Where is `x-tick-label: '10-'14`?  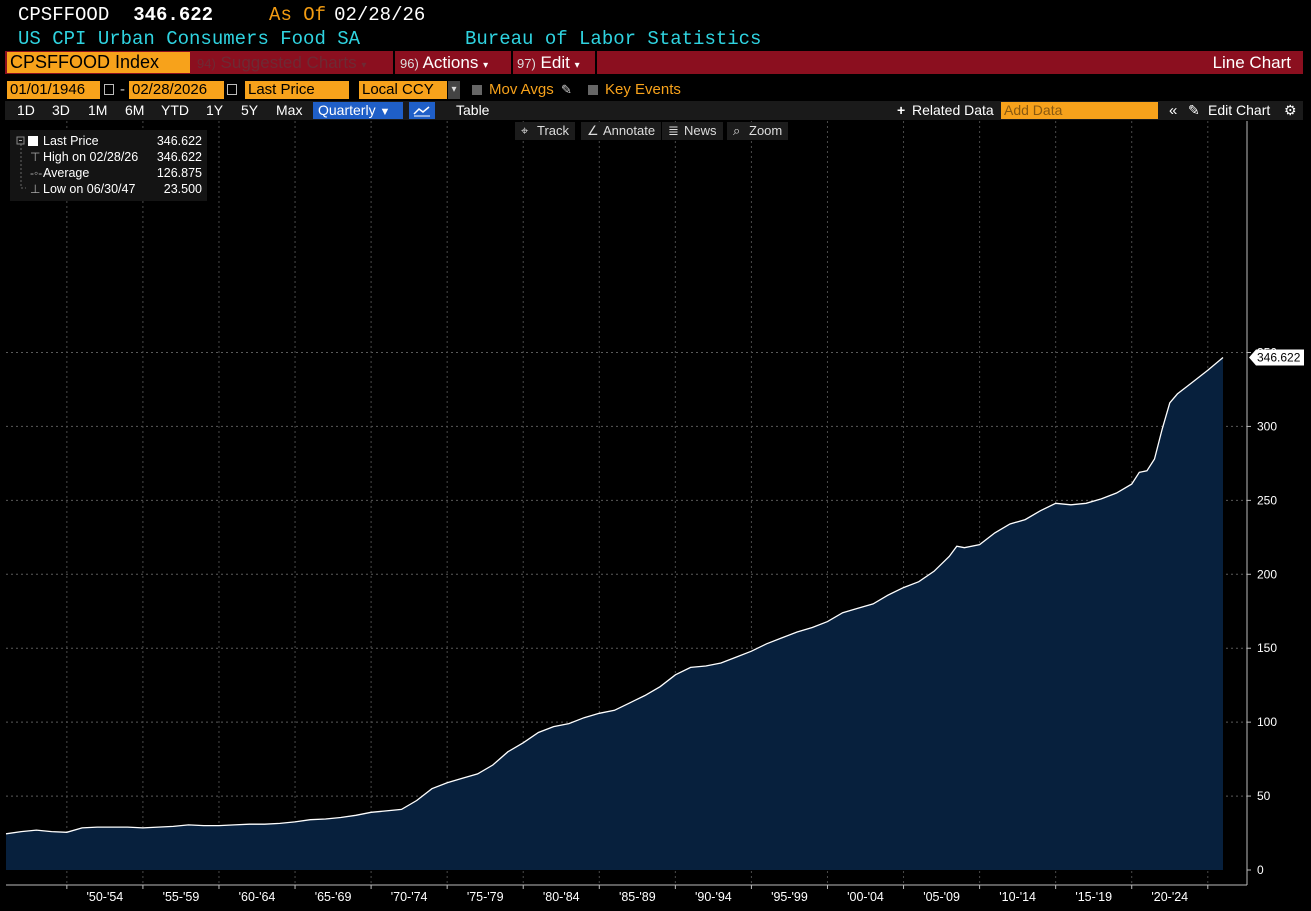 x-tick-label: '10-'14 is located at coordinates (1017, 897).